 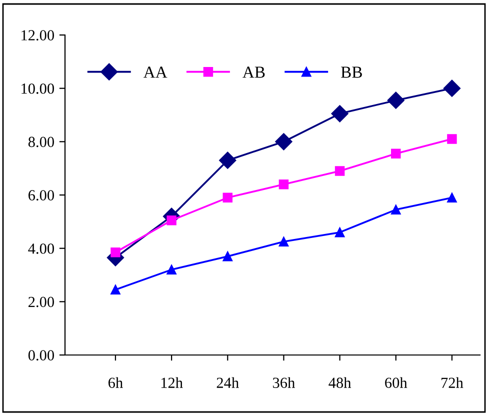 What do you see at coordinates (172, 382) in the screenshot?
I see `x-tick-label: 12h` at bounding box center [172, 382].